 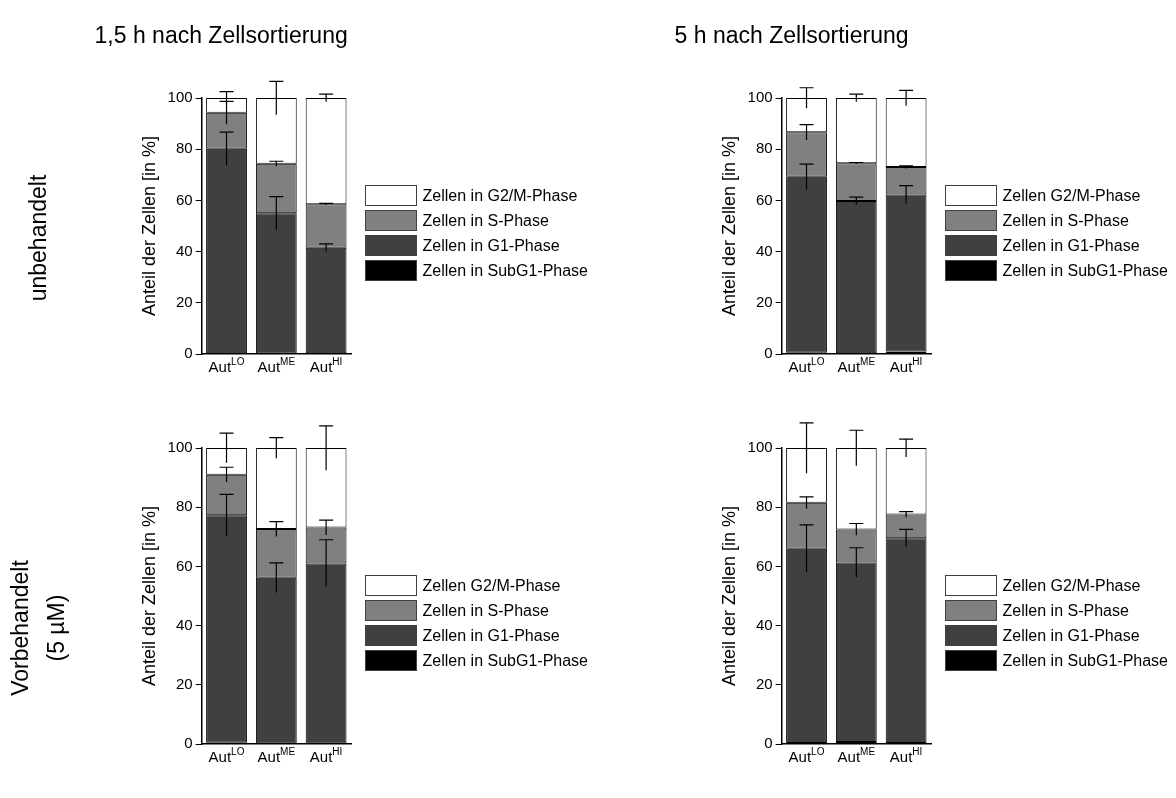 What do you see at coordinates (38, 238) in the screenshot?
I see `text: unbehandelt` at bounding box center [38, 238].